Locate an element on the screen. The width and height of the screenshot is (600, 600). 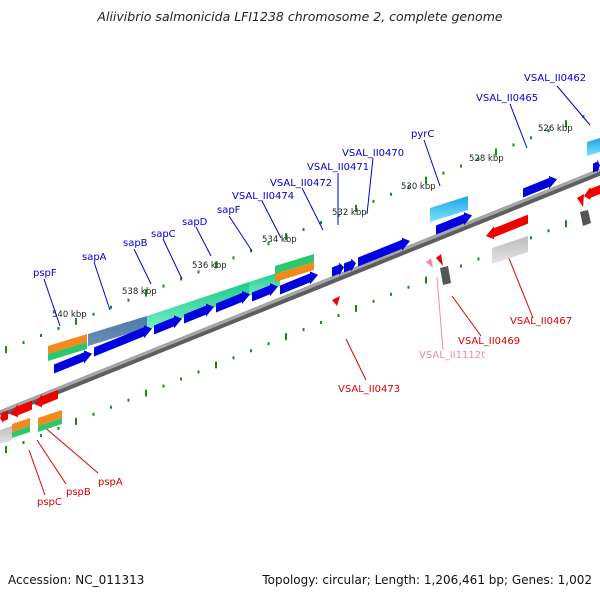
cds-sapF-b is located at coordinates (299, 283).